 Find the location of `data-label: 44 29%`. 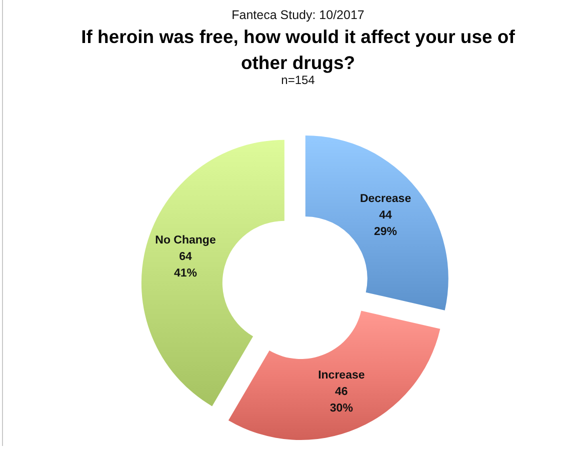

data-label: 44 29% is located at coordinates (386, 224).